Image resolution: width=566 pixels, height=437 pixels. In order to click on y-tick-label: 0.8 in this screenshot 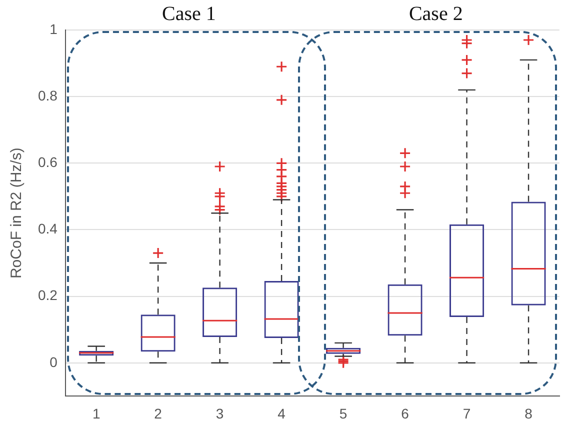, I will do `click(48, 95)`.